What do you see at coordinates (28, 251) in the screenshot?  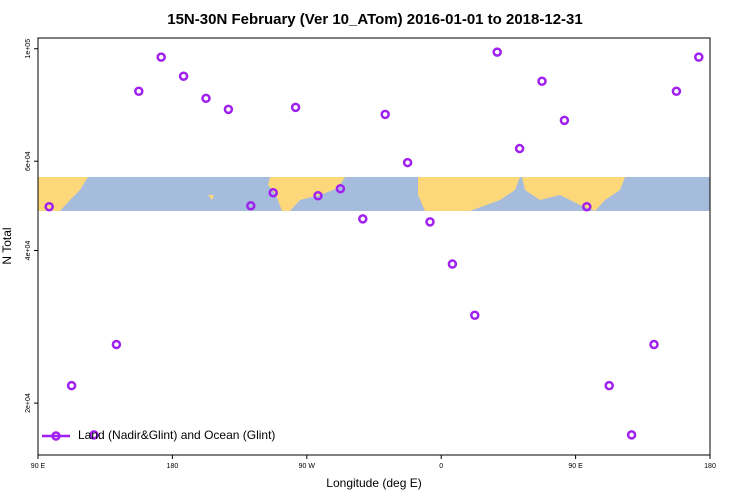 I see `y-tick-label: 4e+04` at bounding box center [28, 251].